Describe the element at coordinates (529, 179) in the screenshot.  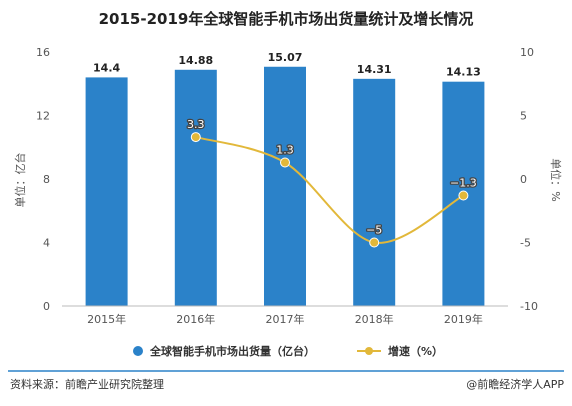
I see `right-axis: -10 -5 0 5 10` at that location.